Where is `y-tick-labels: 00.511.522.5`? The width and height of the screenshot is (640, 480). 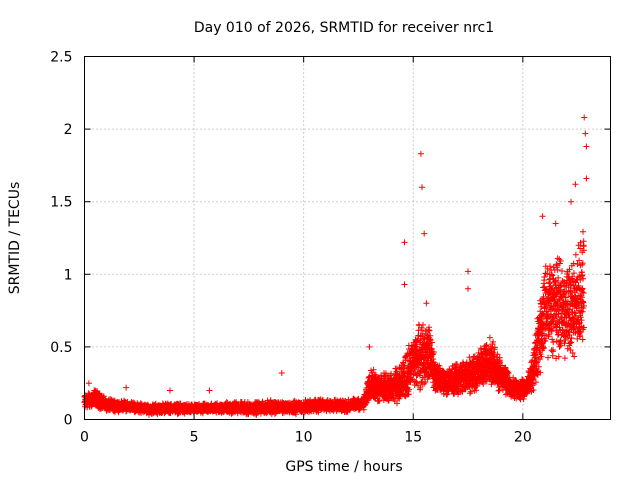 y-tick-labels: 00.511.522.5 is located at coordinates (61, 239).